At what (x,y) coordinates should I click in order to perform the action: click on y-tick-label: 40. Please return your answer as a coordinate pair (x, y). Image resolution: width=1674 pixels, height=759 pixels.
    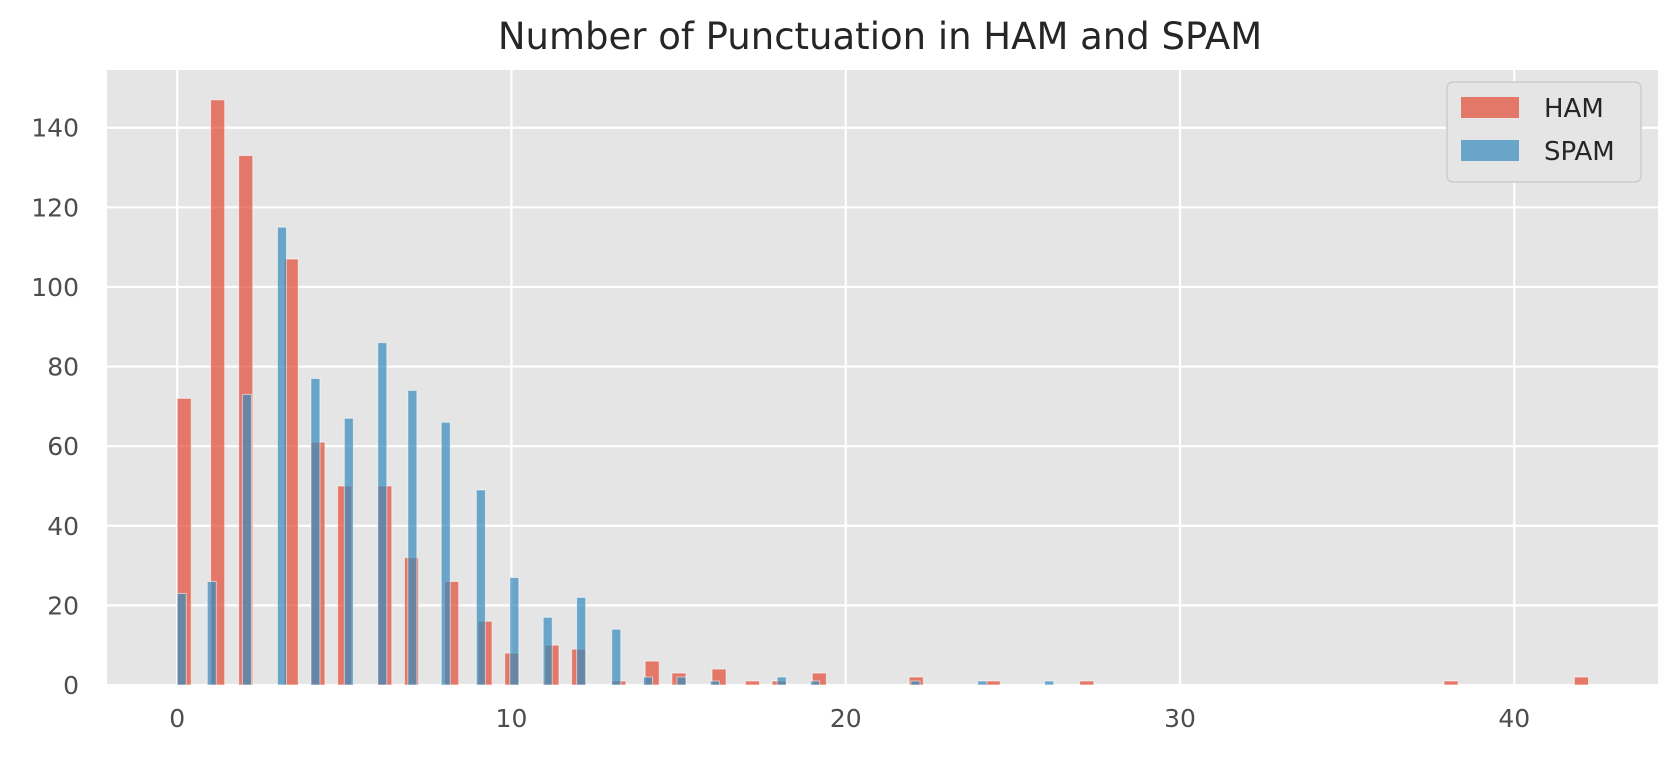
    Looking at the image, I should click on (63, 526).